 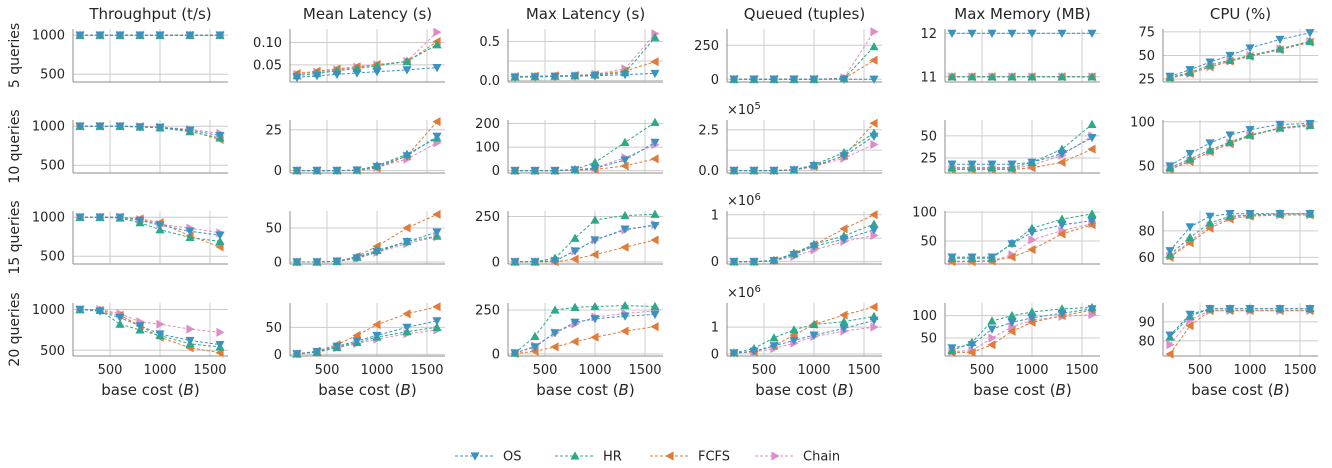 I want to click on y-tick-label: 90, so click(x=1146, y=322).